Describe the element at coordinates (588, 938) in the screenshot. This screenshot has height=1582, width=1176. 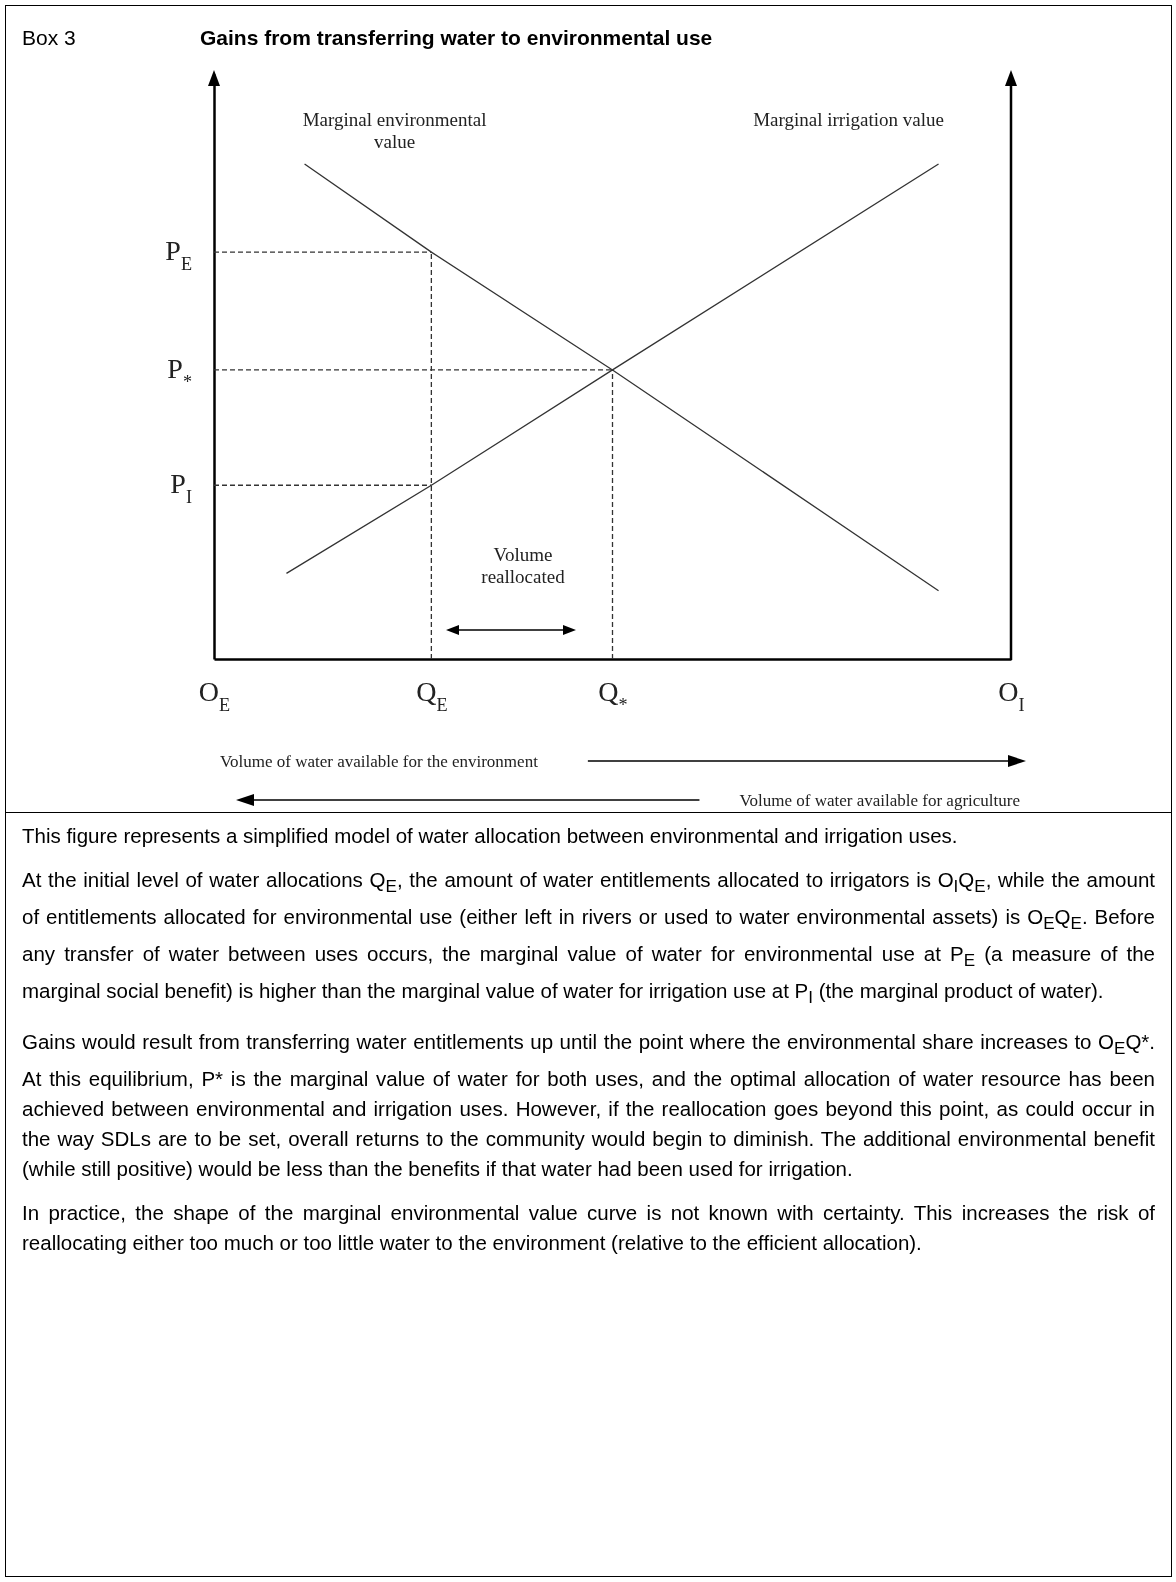
I see `text: At the initial level of water allocations Q$_{E}$, the amount of water entitlements allocated to irrigators is O$_{I}$Q$_{E}$, while the amount of entitlements allocated for environmental use (either left in rivers or used to water environmental assets) is O$_{E}$Q$_{E}$. Before any transfer of water between uses occurs, the marginal value of water for environmental use at P$_{E}$ (a measure of the marginal social benefit) is higher than the marginal value of water for irrigation use at P$_{I}$ (the marginal product of water).` at that location.